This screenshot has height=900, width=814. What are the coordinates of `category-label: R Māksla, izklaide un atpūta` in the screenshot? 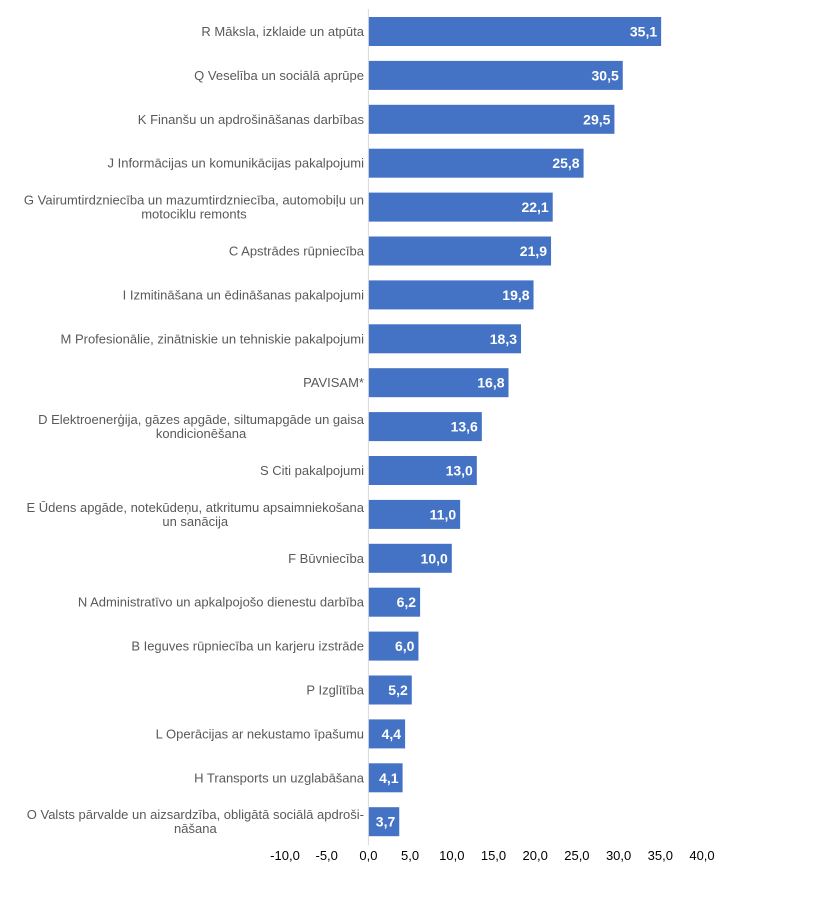 It's located at (282, 31).